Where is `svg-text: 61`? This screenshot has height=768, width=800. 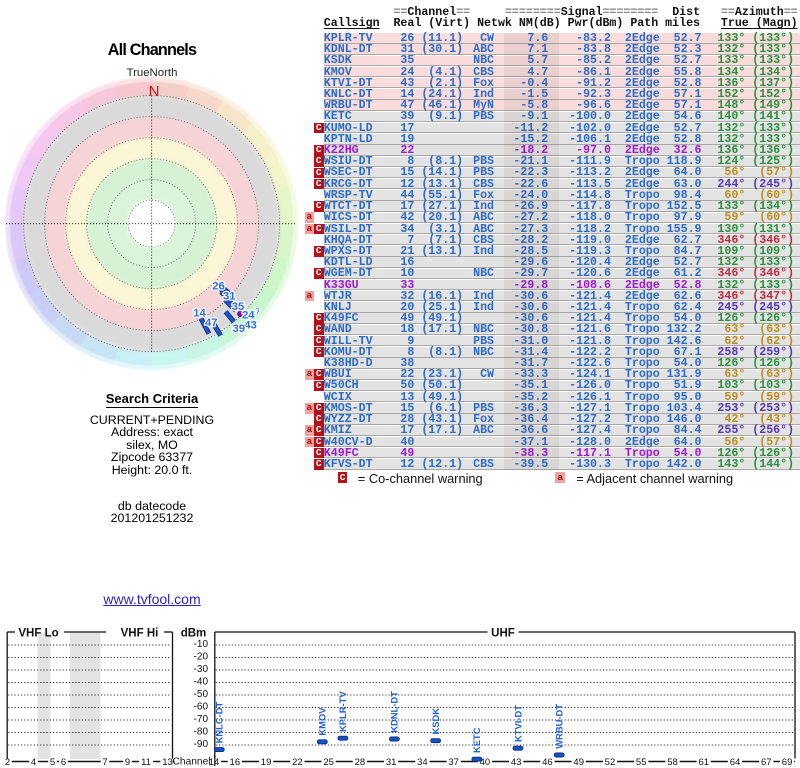 svg-text: 61 is located at coordinates (703, 762).